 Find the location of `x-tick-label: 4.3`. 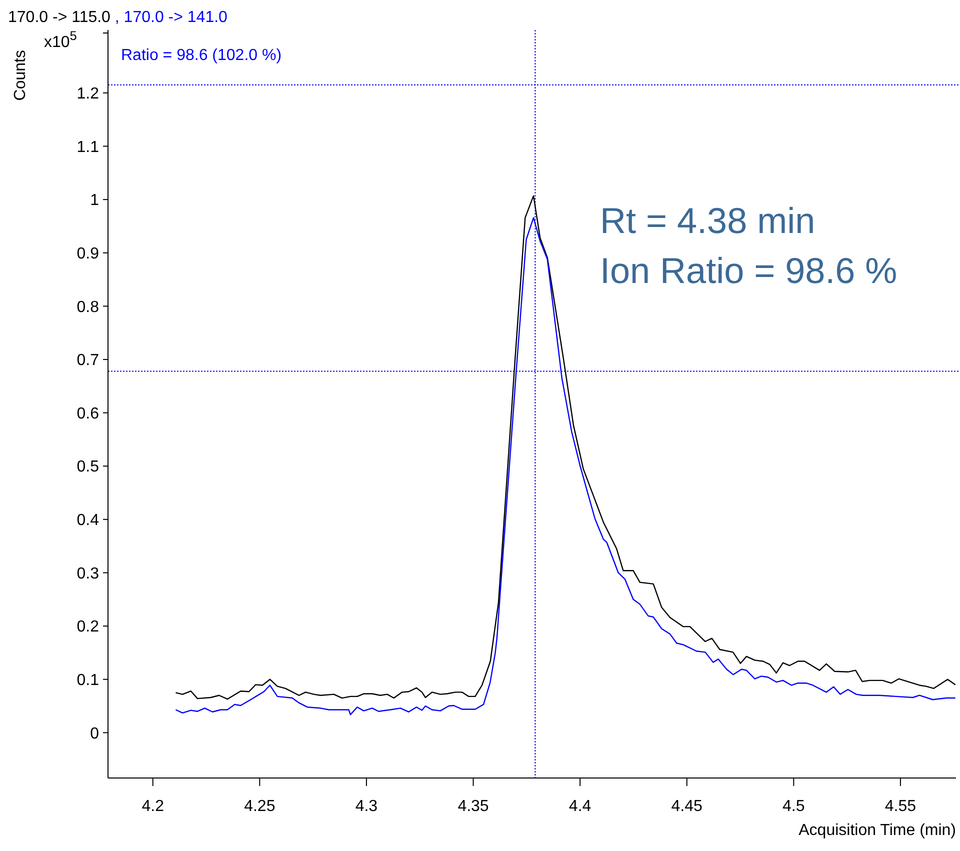

x-tick-label: 4.3 is located at coordinates (366, 806).